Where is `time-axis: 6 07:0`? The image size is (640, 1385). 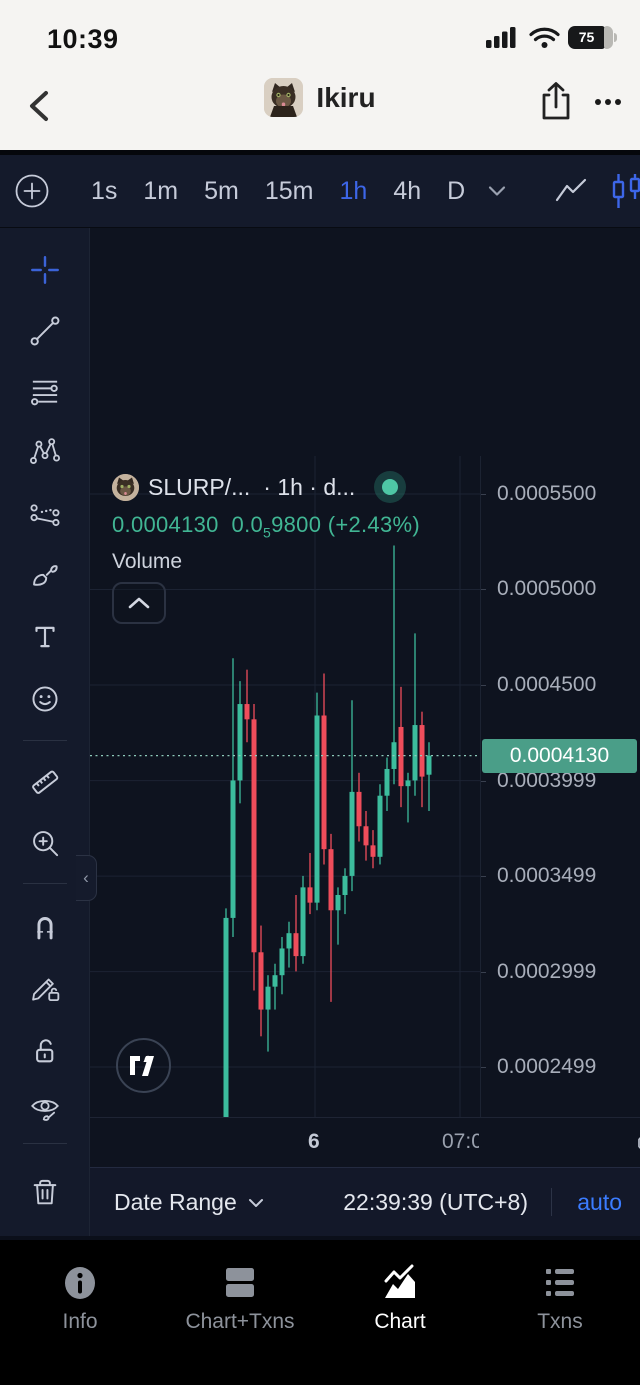
time-axis: 6 07:0 is located at coordinates (365, 1142).